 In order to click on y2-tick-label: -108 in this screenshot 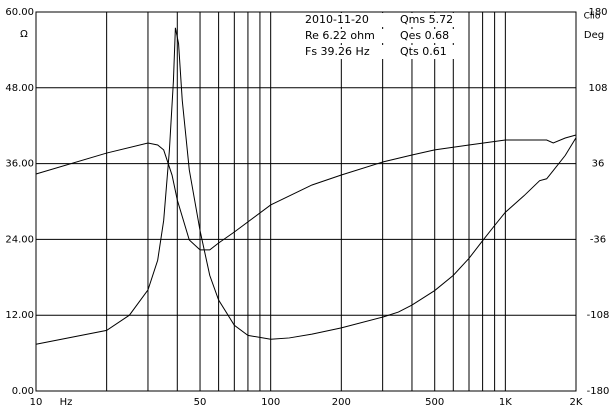, I will do `click(598, 315)`.